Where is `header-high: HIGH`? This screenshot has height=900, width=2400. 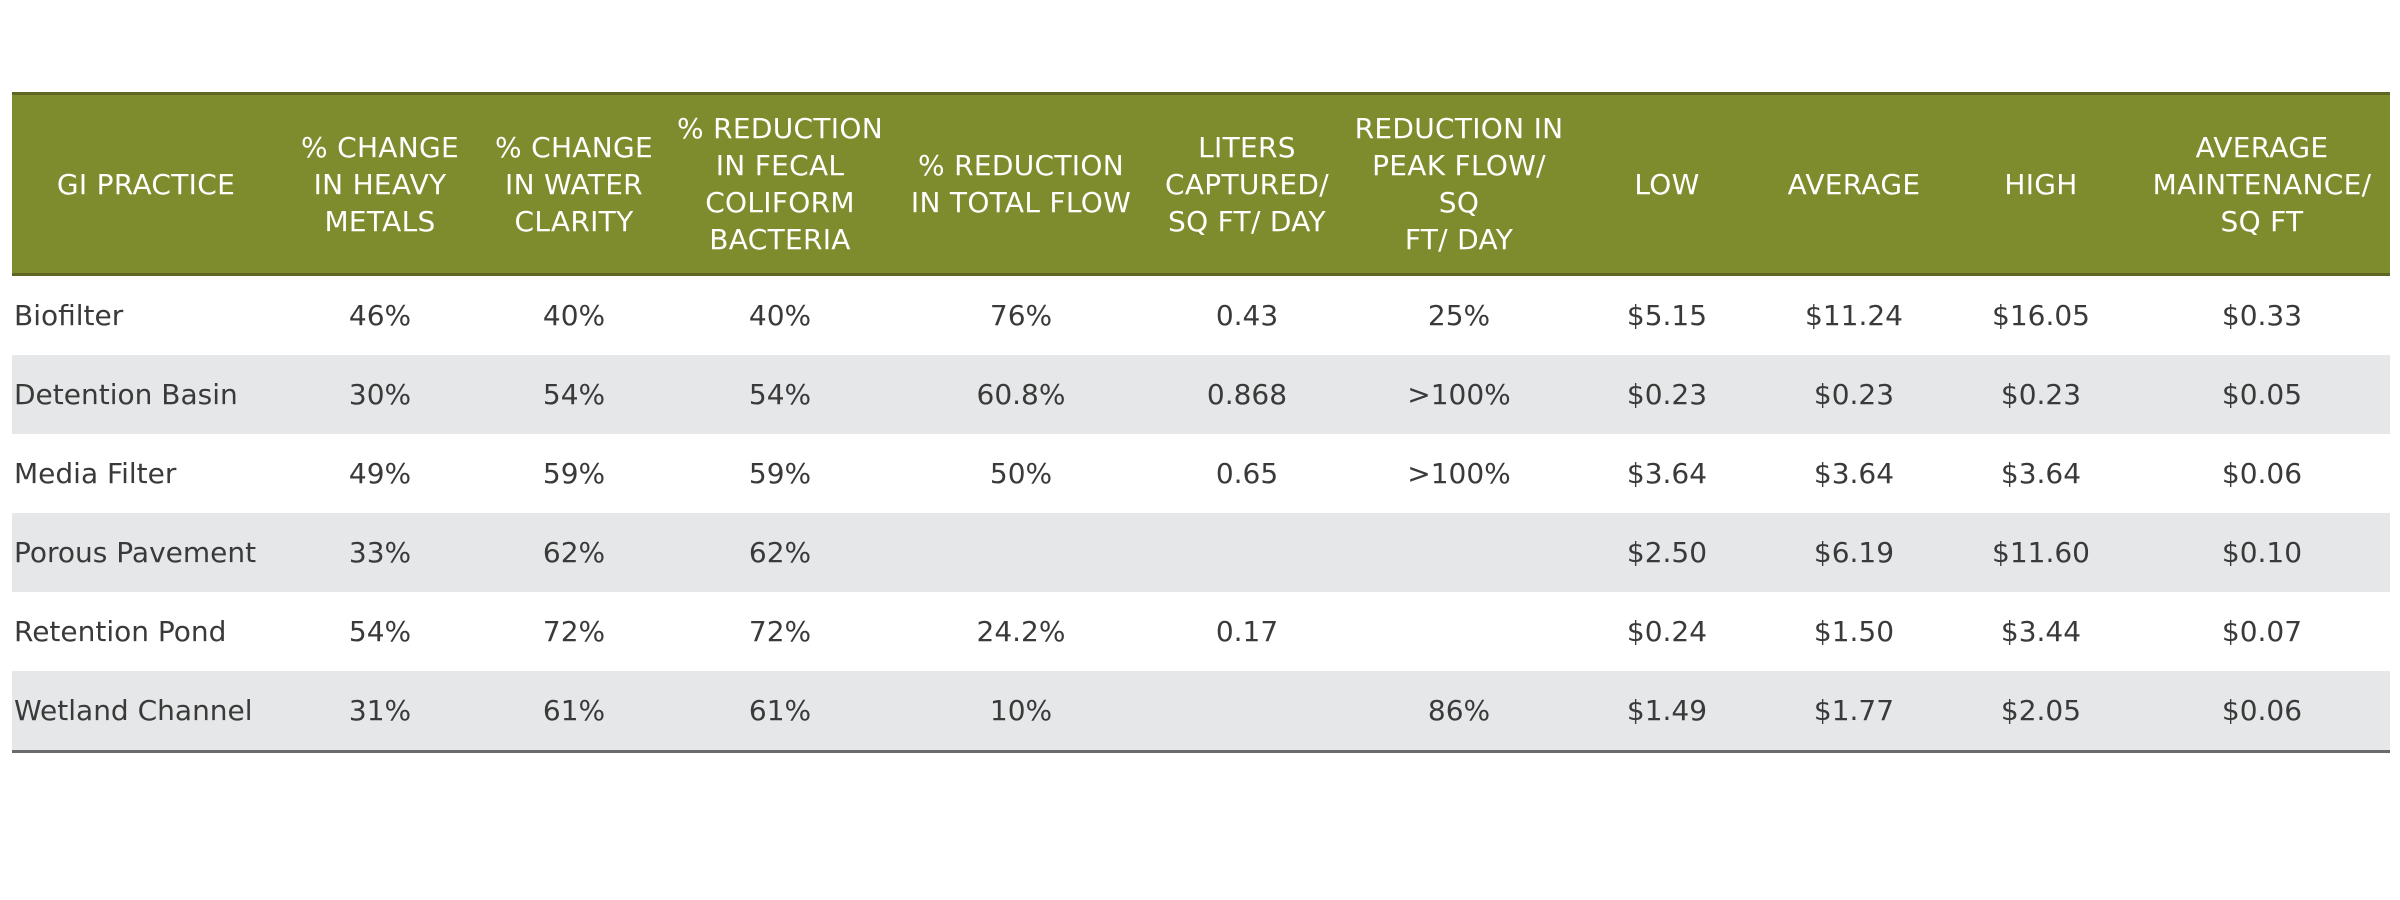 header-high: HIGH is located at coordinates (2041, 184).